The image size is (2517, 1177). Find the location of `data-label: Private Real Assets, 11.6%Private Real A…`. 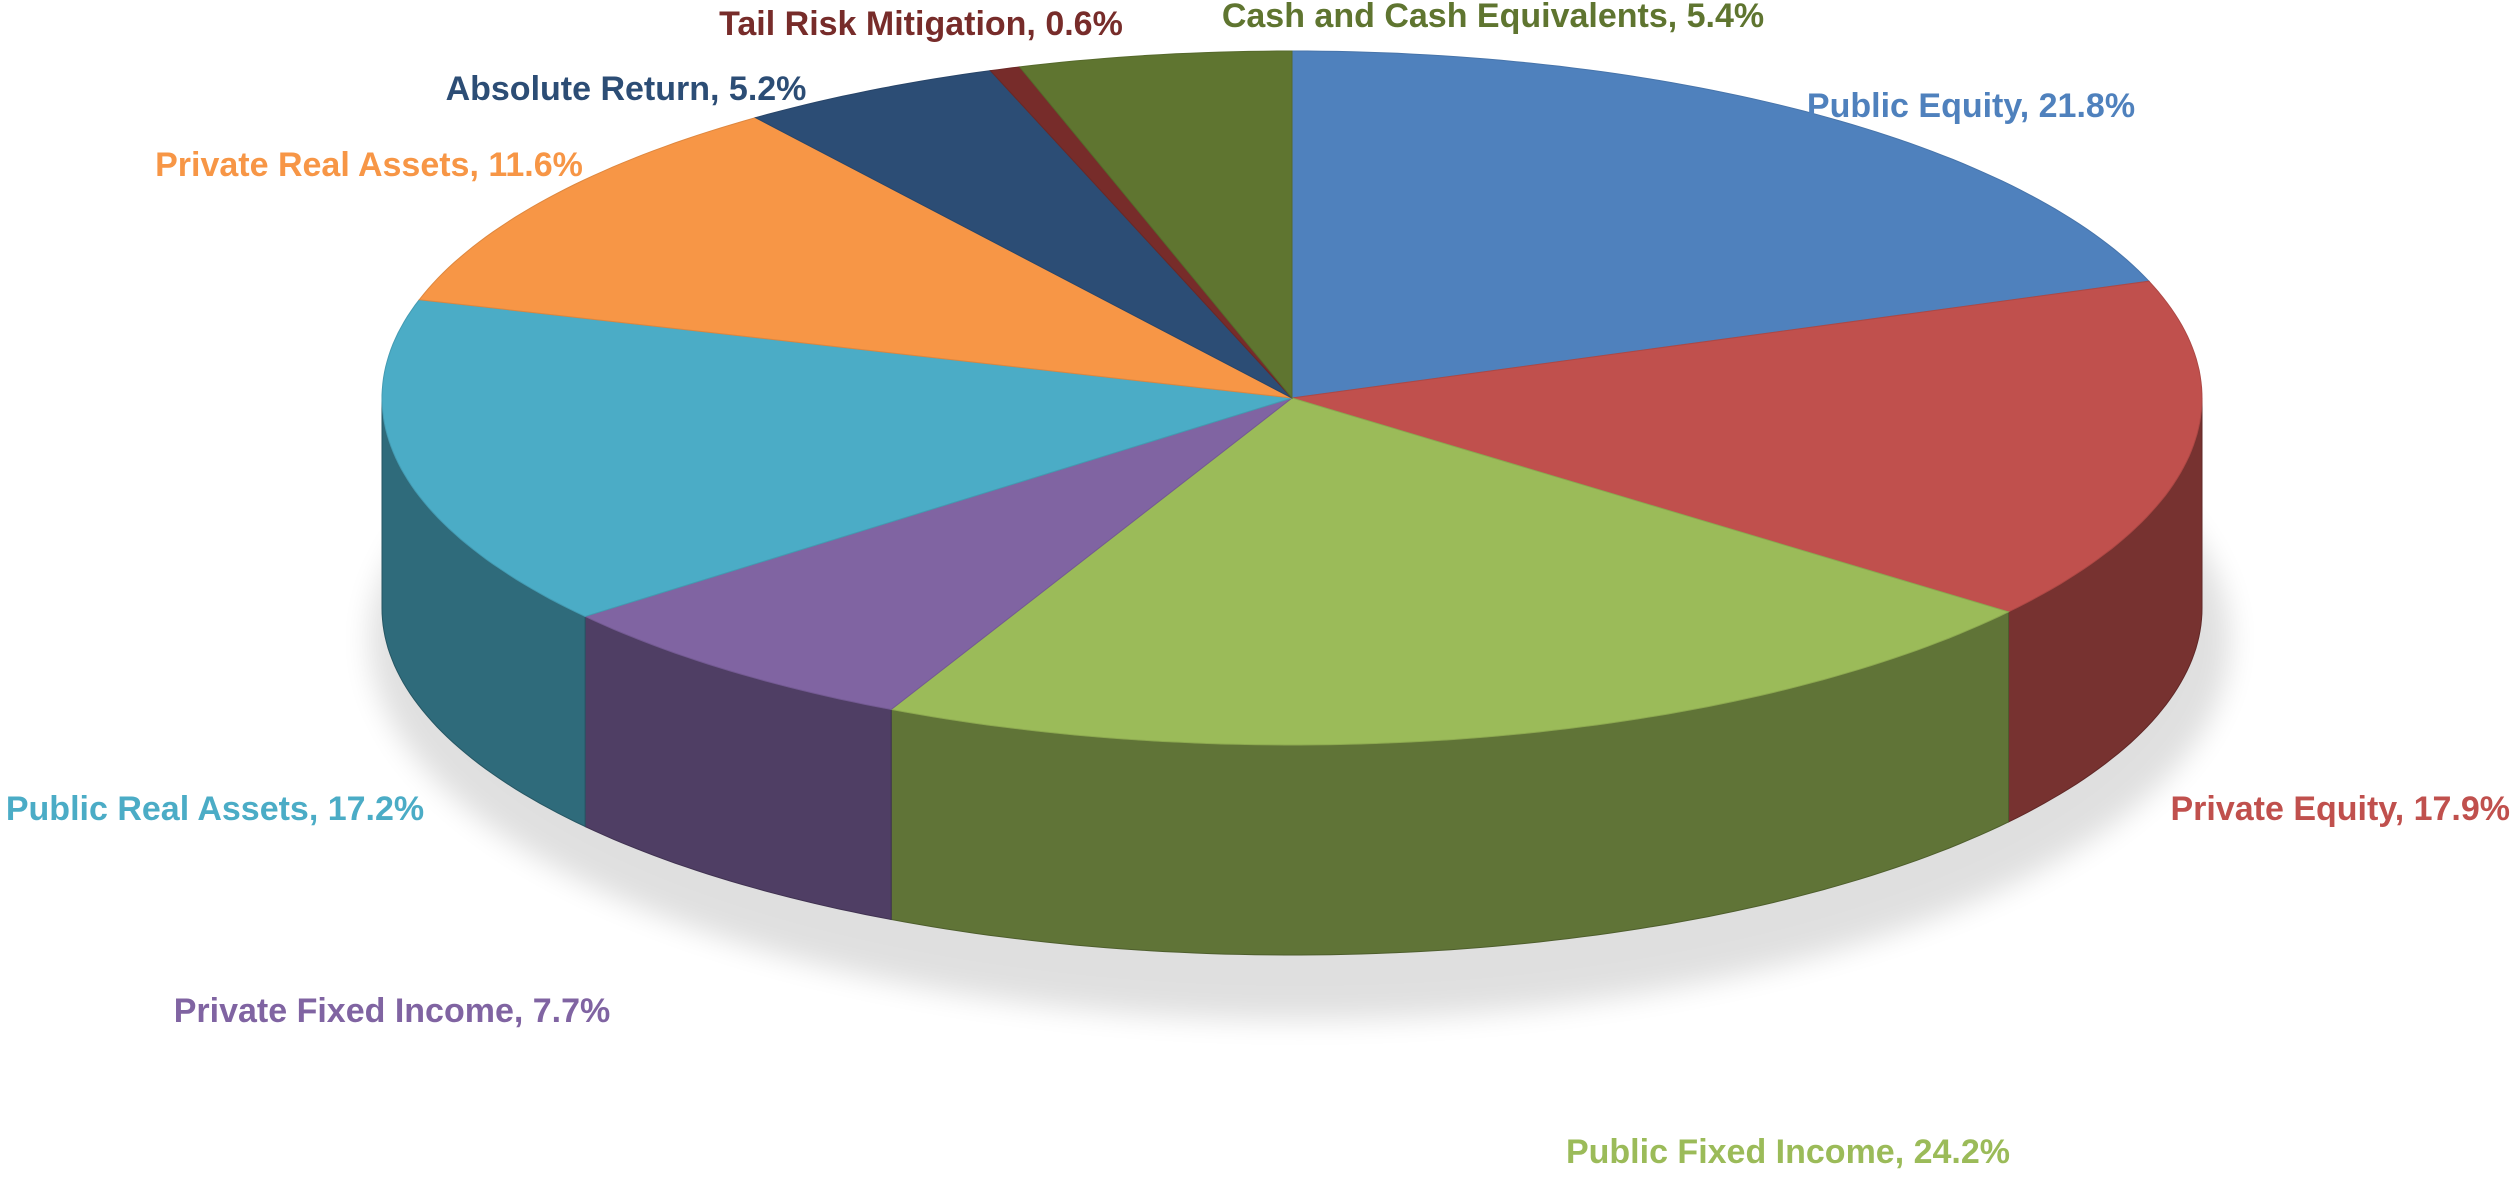

data-label: Private Real Assets, 11.6%Private Real A… is located at coordinates (369, 165).